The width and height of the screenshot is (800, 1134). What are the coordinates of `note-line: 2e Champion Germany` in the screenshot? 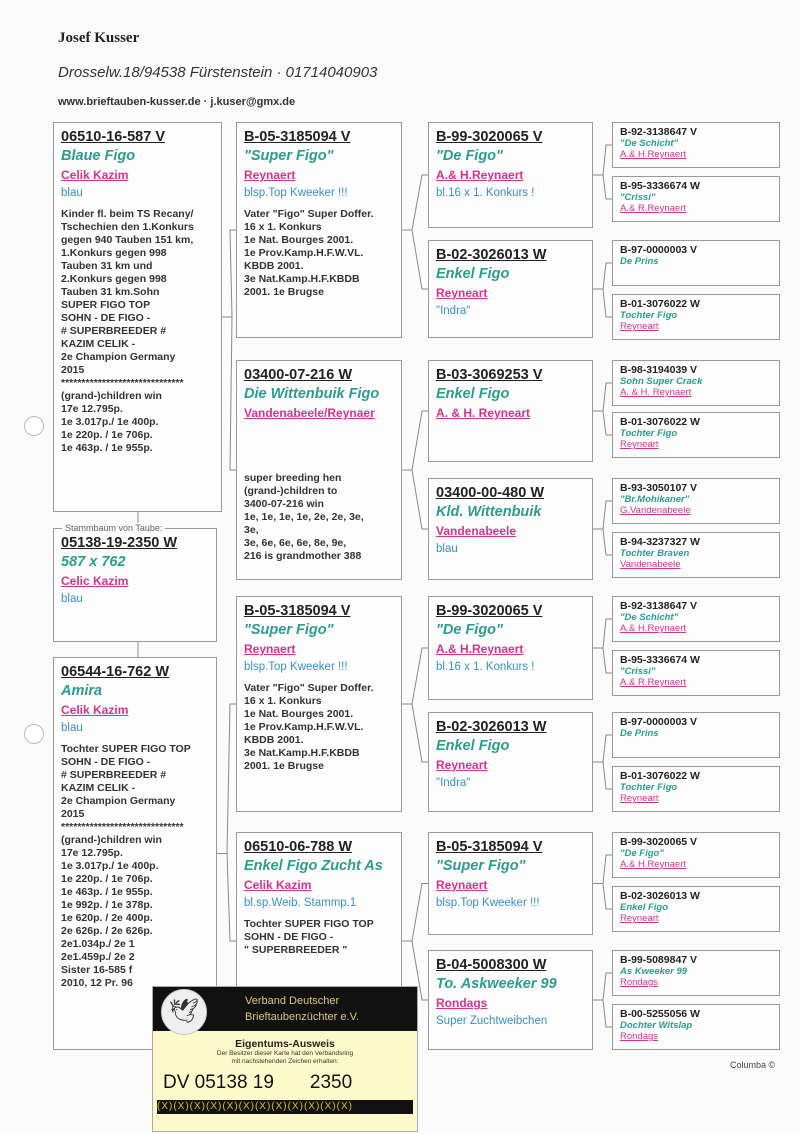 It's located at (118, 801).